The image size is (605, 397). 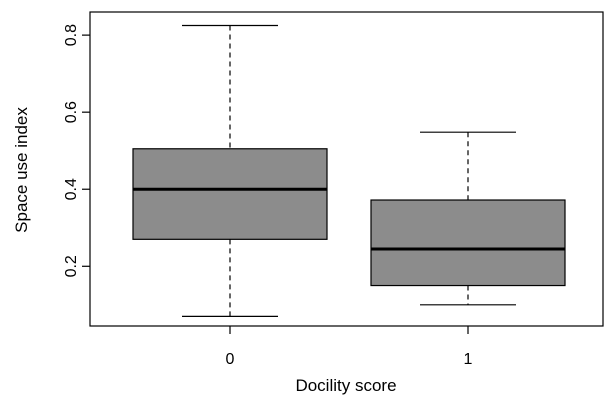 I want to click on x-tick-label: 0, so click(x=230, y=359).